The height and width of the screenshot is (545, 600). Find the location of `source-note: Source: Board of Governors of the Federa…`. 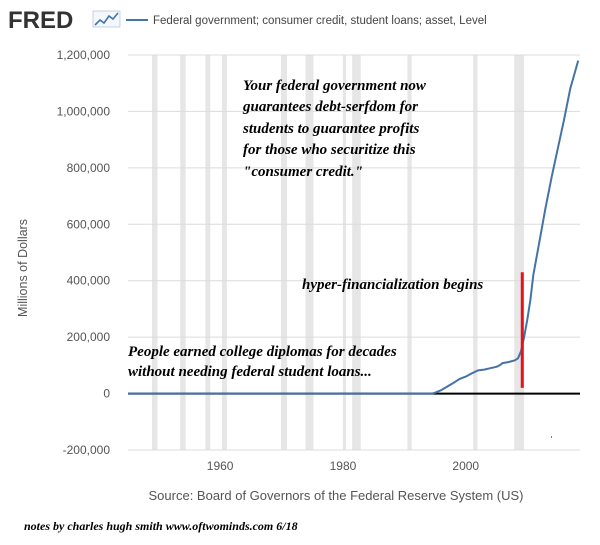

source-note: Source: Board of Governors of the Federa… is located at coordinates (336, 495).